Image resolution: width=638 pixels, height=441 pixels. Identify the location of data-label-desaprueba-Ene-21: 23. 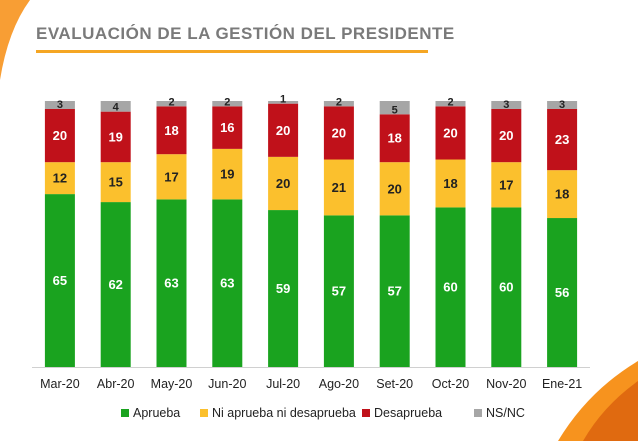
(562, 139).